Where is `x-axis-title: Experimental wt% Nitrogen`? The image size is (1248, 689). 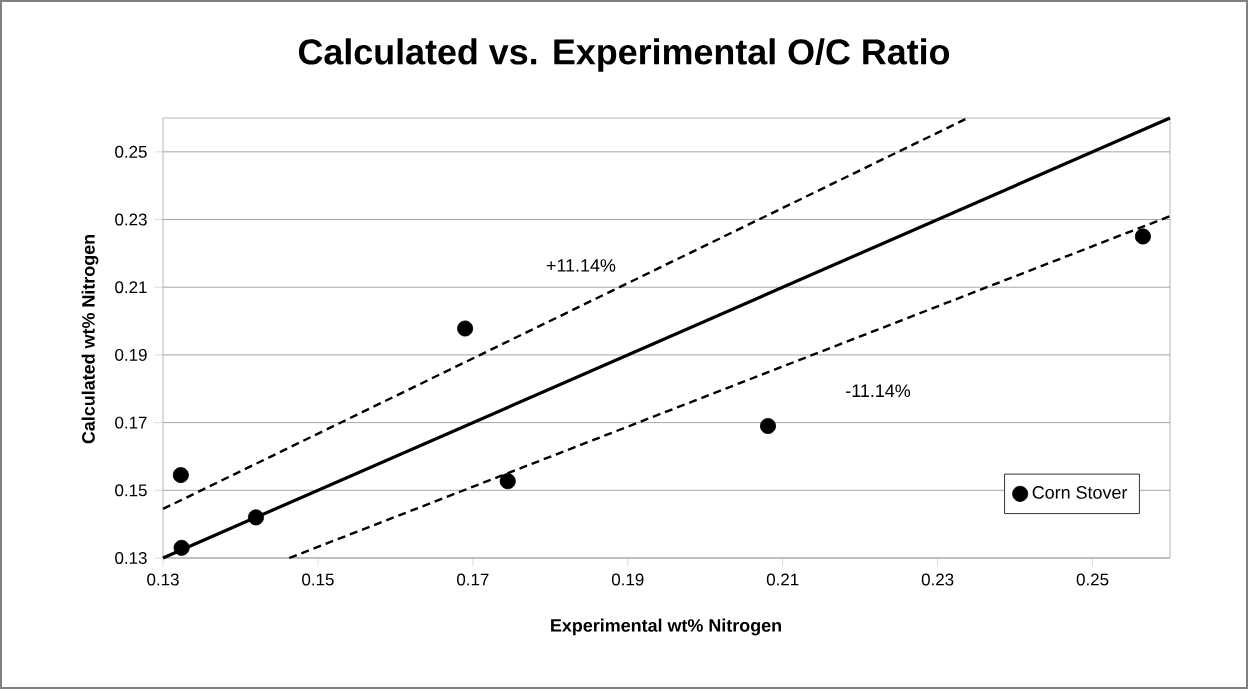 x-axis-title: Experimental wt% Nitrogen is located at coordinates (666, 627).